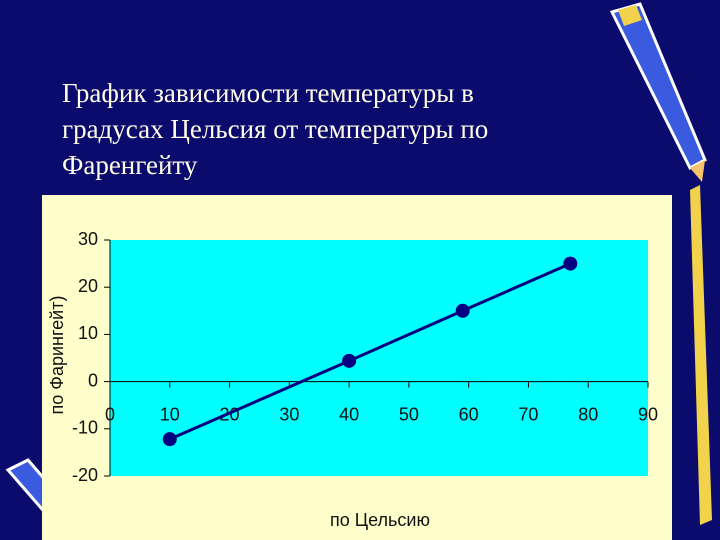 The height and width of the screenshot is (540, 720). I want to click on x-tick-label: 60, so click(469, 414).